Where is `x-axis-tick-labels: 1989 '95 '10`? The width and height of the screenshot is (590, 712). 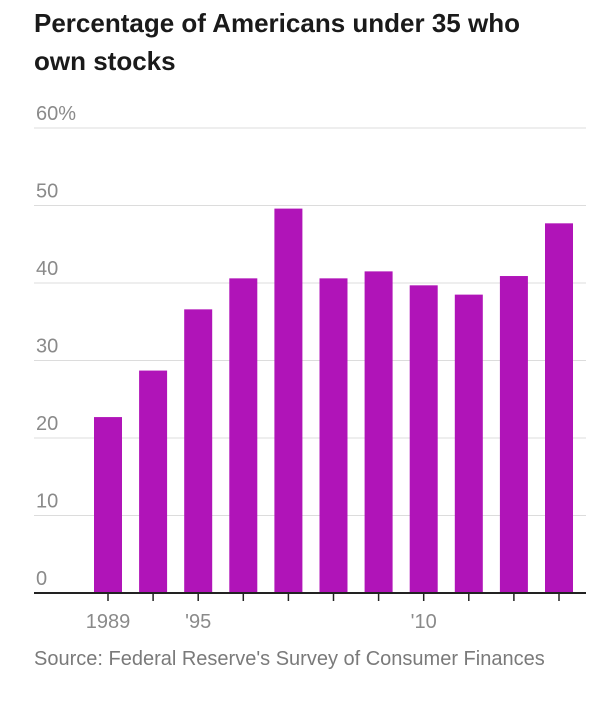
x-axis-tick-labels: 1989 '95 '10 is located at coordinates (261, 622).